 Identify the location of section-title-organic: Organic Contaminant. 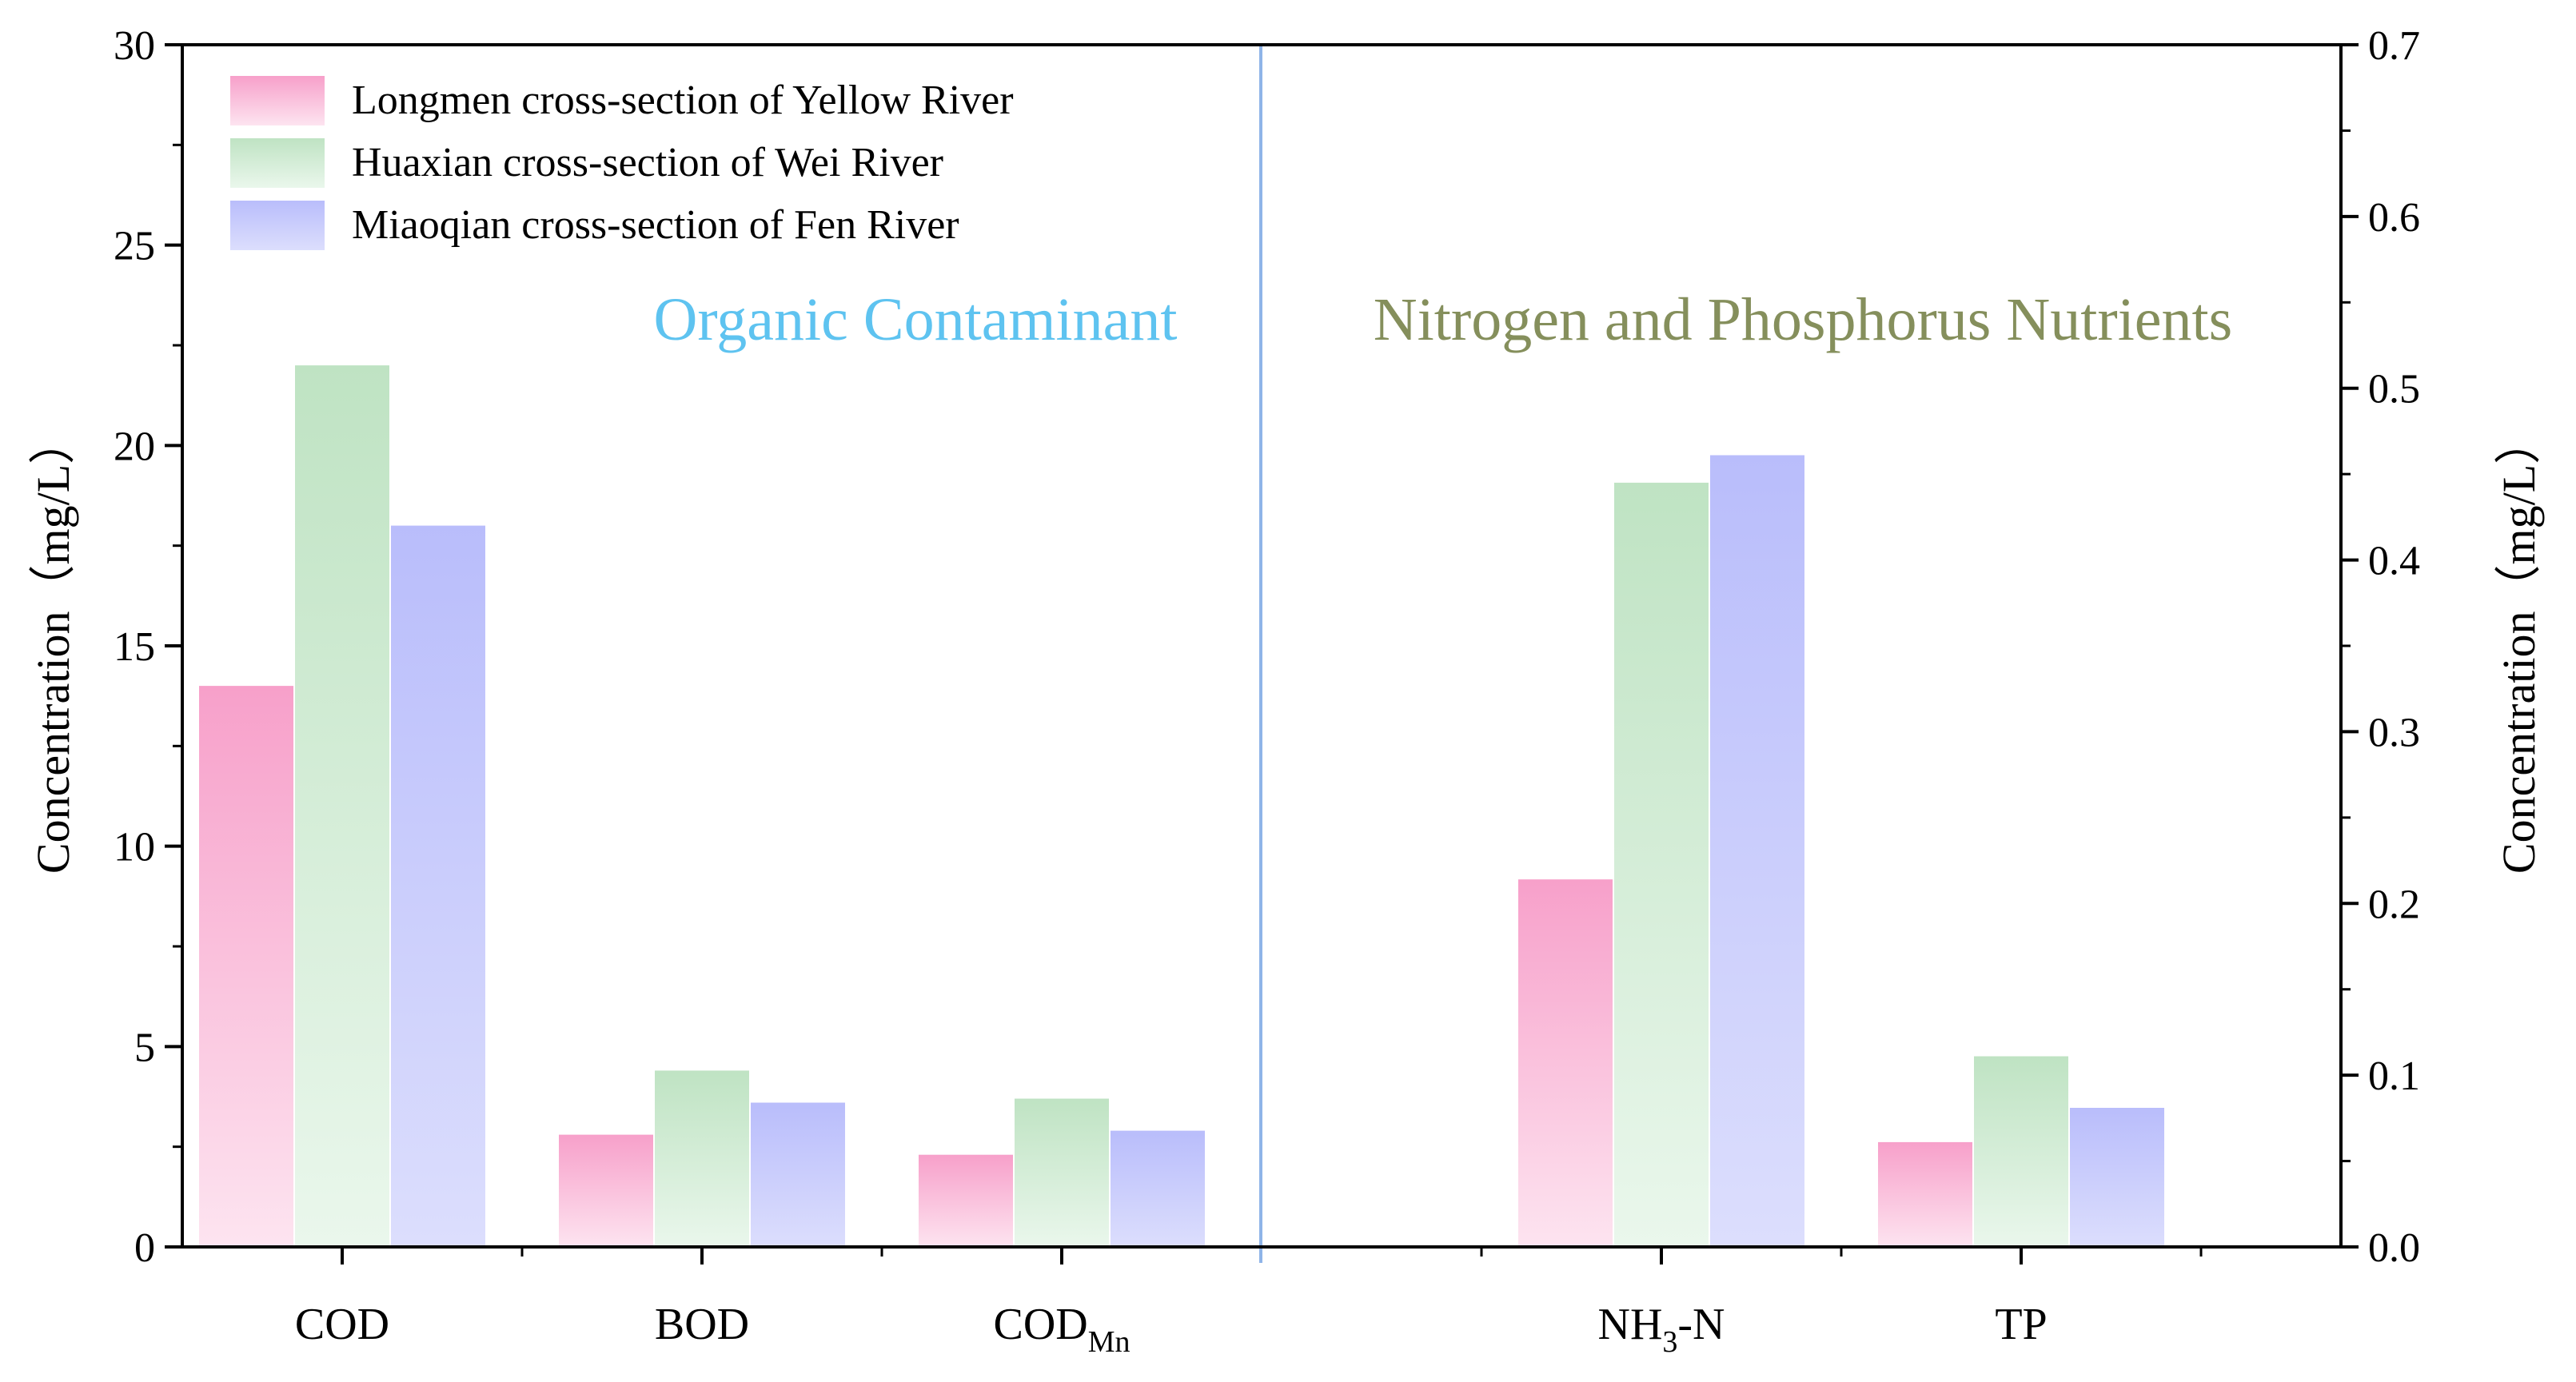
(915, 319).